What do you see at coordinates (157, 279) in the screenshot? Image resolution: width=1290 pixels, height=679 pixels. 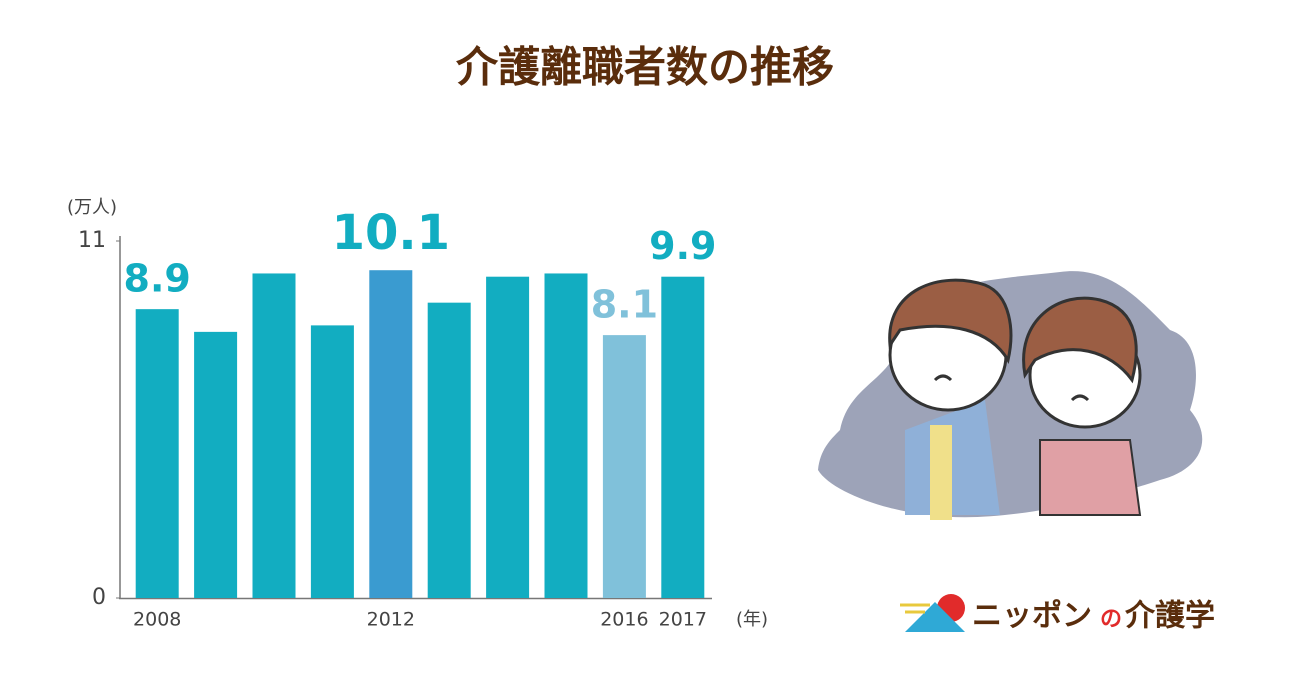 I see `value-label: 8.9` at bounding box center [157, 279].